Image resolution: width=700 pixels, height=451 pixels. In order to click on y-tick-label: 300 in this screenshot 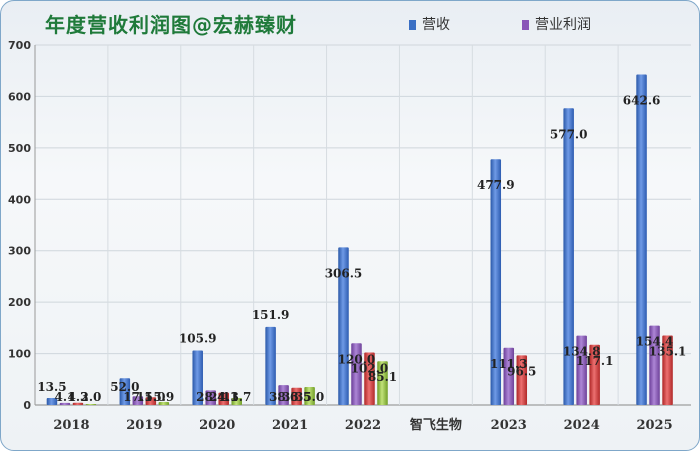, I will do `click(19, 251)`.